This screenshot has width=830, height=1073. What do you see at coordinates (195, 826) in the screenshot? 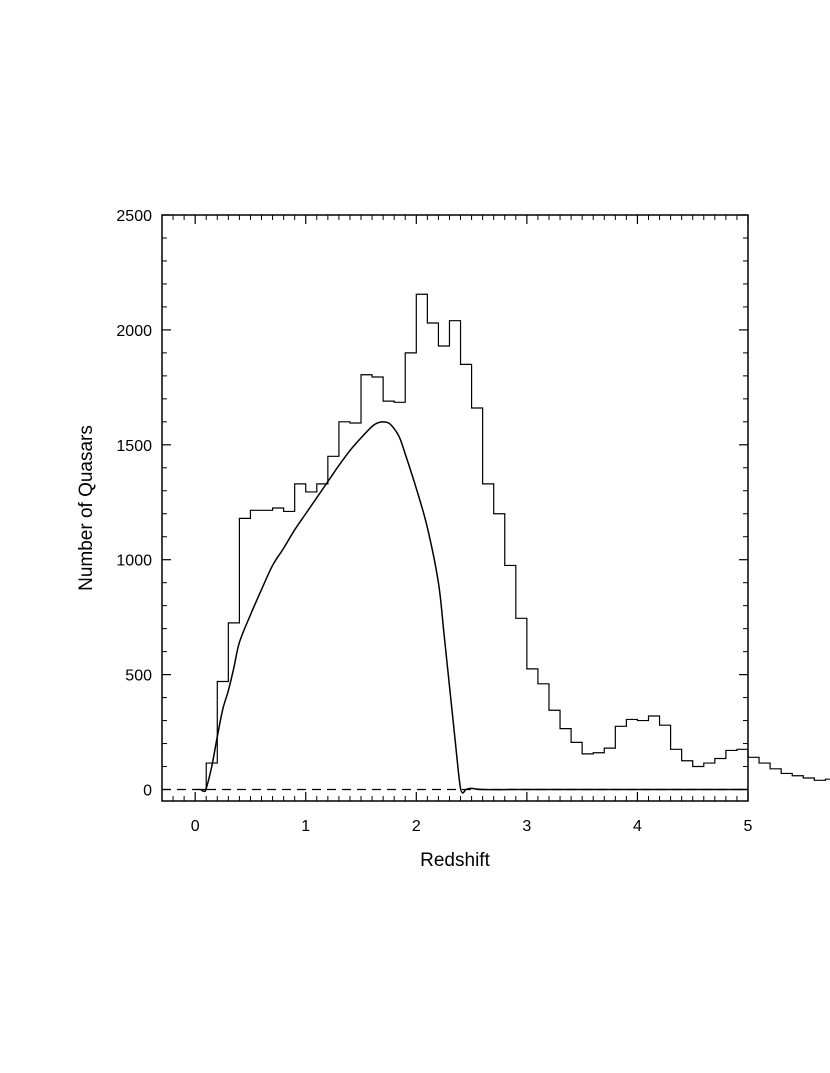
I see `x-tick-label: 0` at bounding box center [195, 826].